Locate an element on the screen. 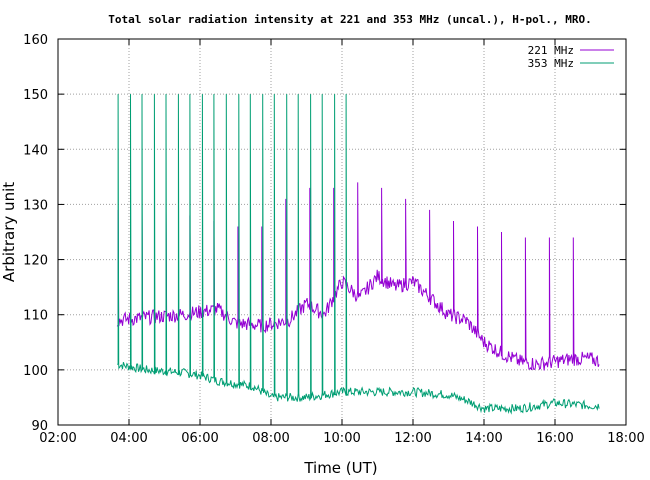 The image size is (650, 480). x-tick-label: 12:00 is located at coordinates (412, 438).